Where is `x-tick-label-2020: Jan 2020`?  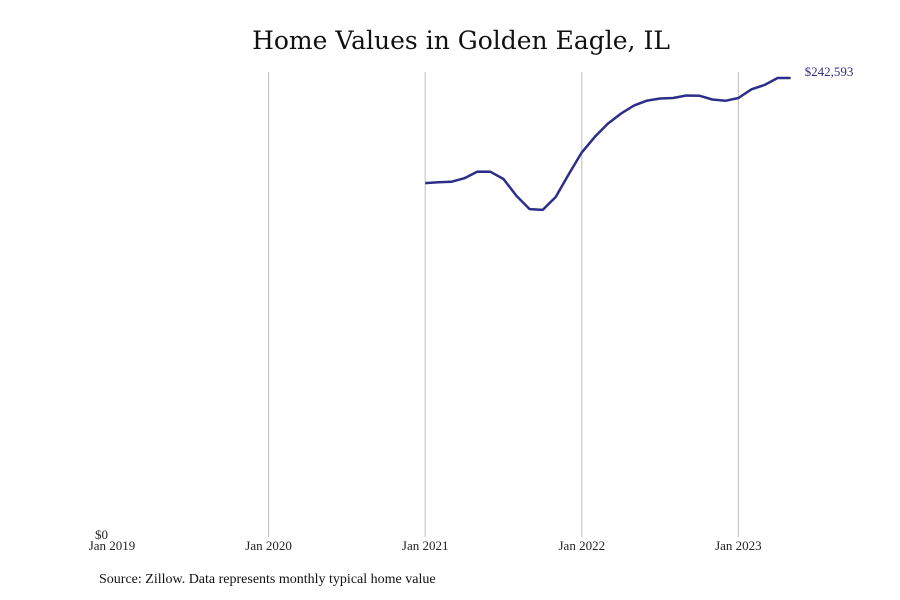 x-tick-label-2020: Jan 2020 is located at coordinates (268, 545).